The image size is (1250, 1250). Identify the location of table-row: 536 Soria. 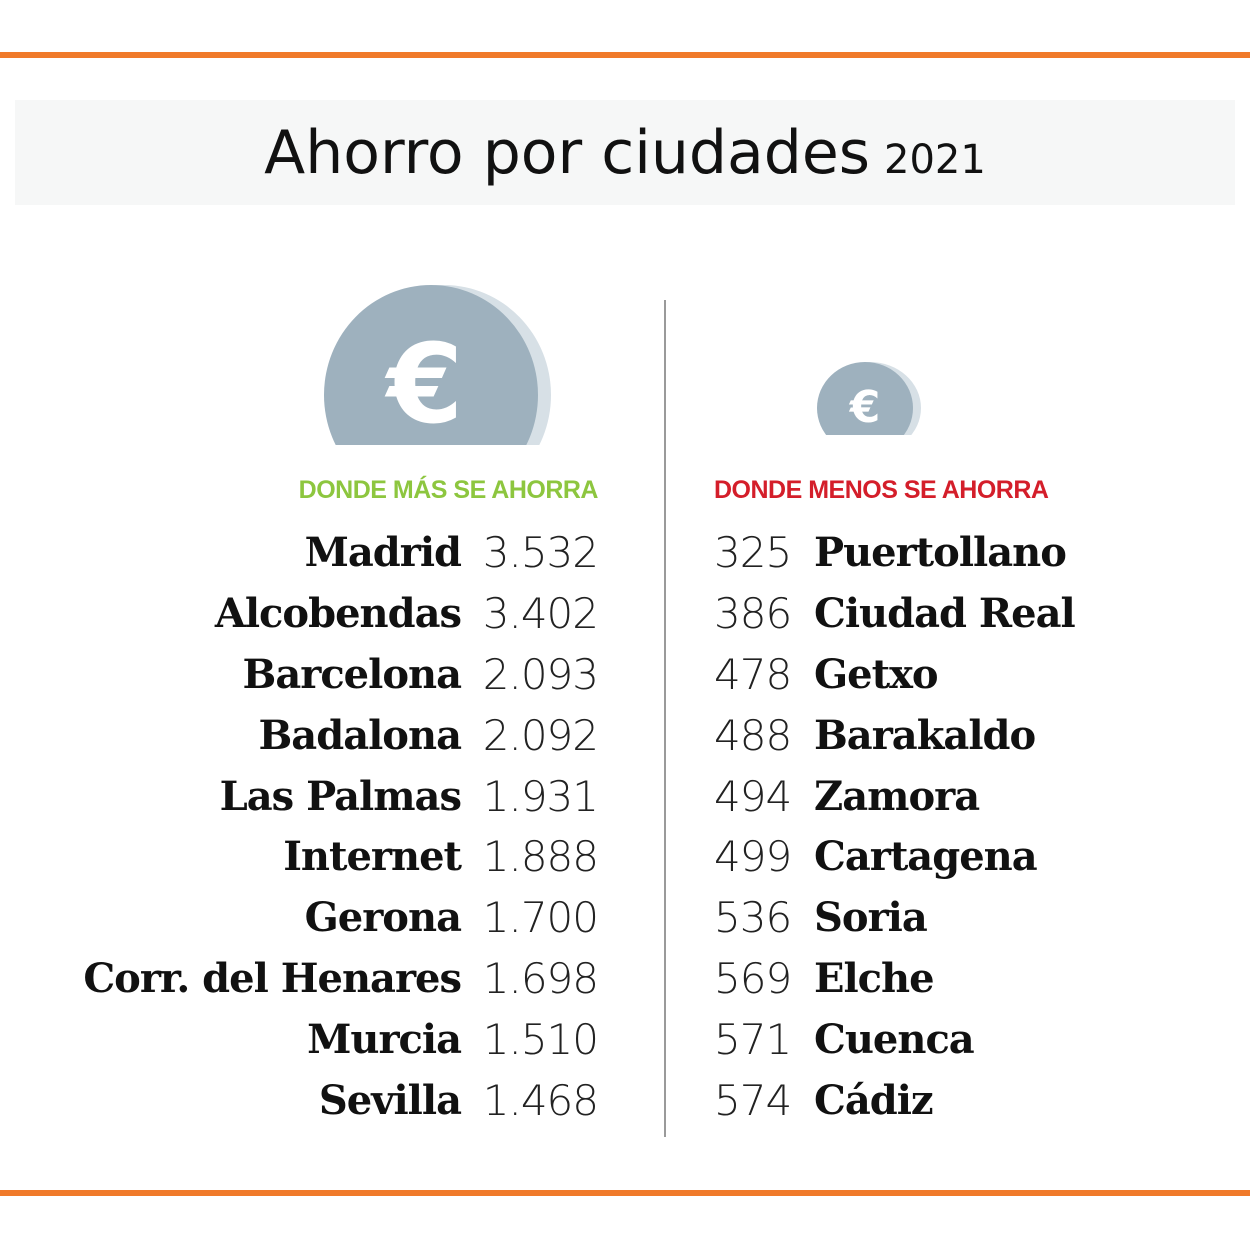
(894, 917).